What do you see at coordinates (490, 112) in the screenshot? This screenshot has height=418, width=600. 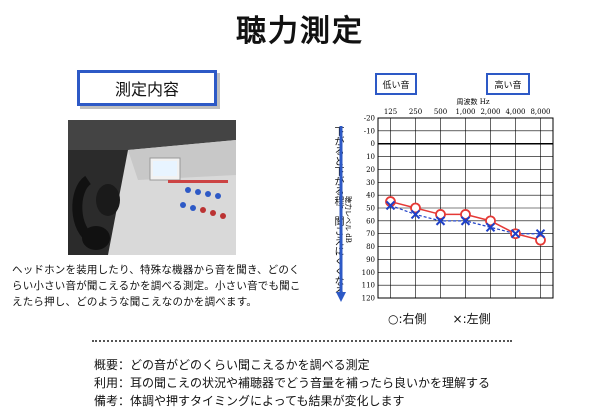 I see `x-tick-label: 2,000` at bounding box center [490, 112].